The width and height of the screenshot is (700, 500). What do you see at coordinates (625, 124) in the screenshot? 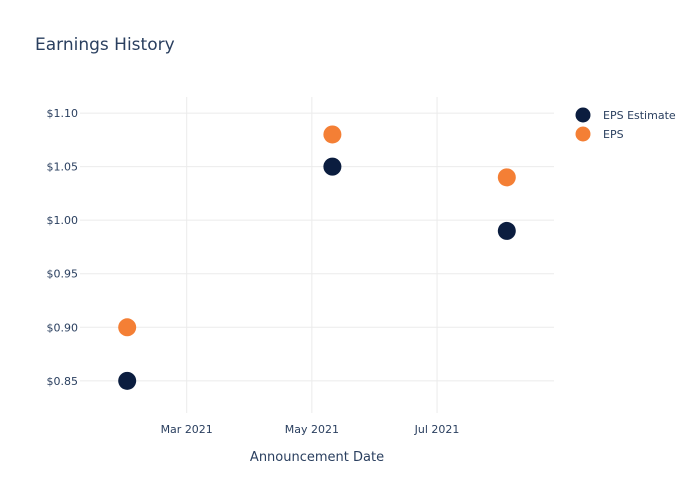
I see `legend: EPS Estimate EPS` at bounding box center [625, 124].